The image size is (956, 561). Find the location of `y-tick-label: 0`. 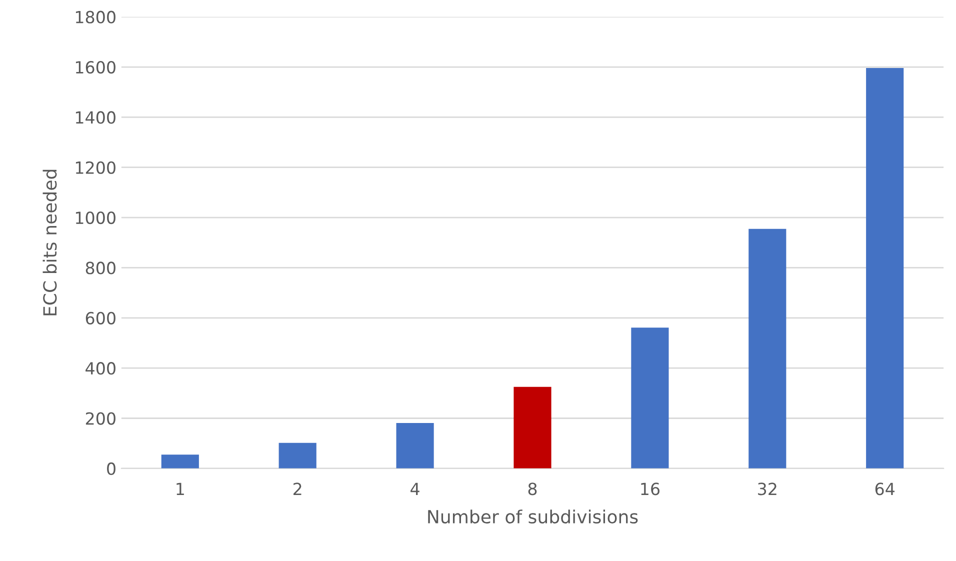

y-tick-label: 0 is located at coordinates (111, 469).